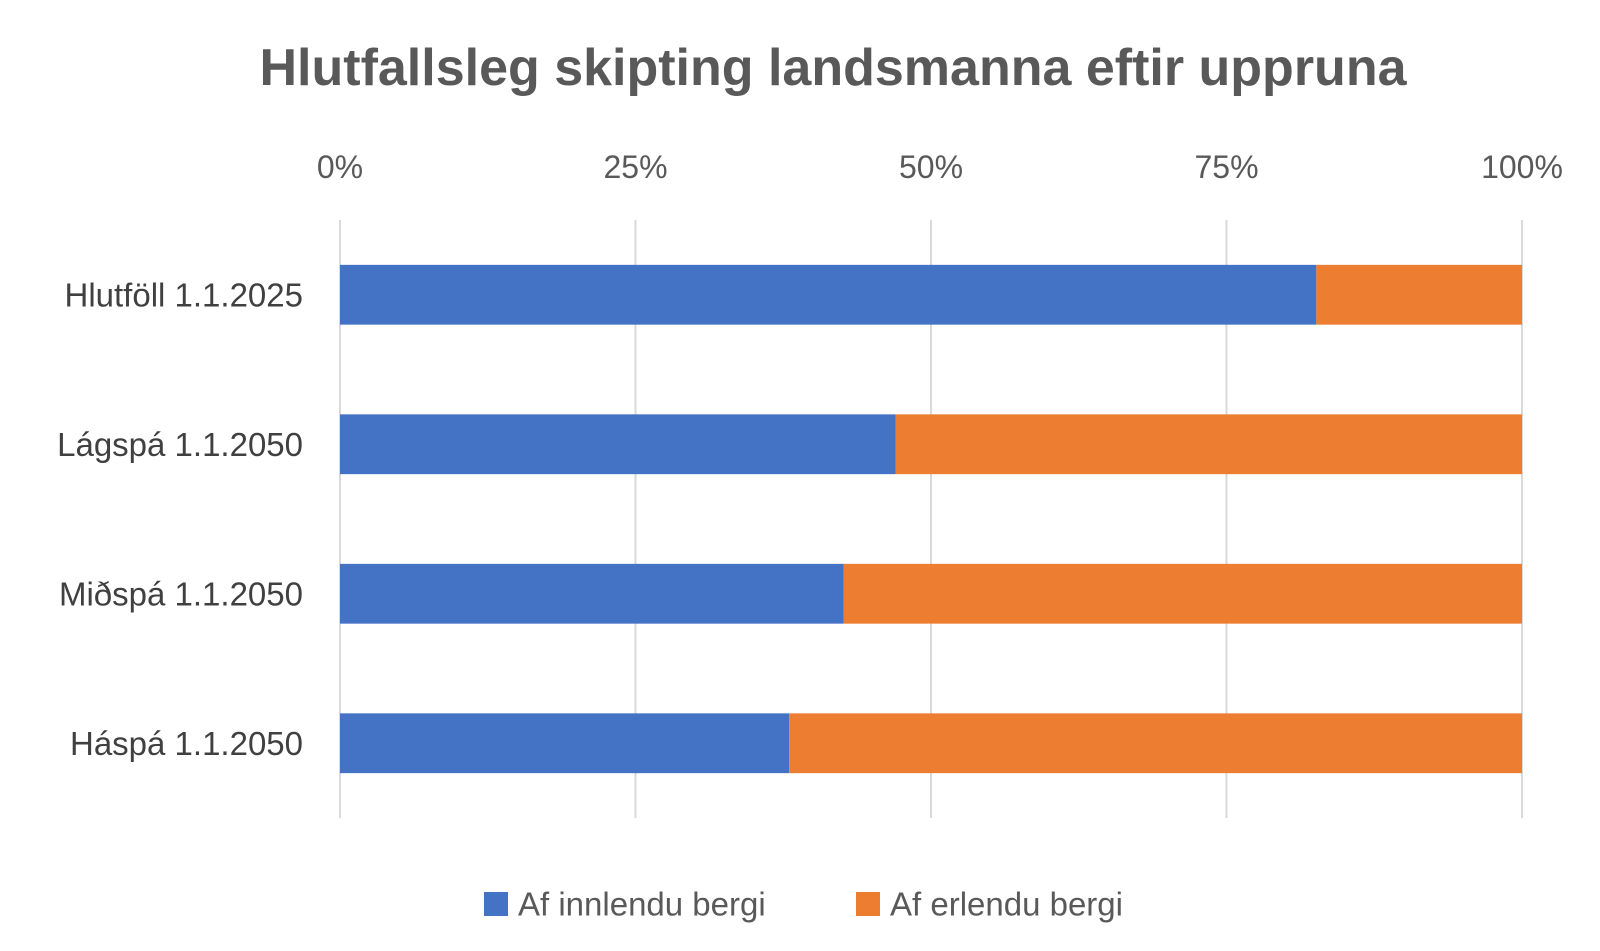 This screenshot has width=1600, height=951. Describe the element at coordinates (642, 904) in the screenshot. I see `legend-label: Af innlendu bergi` at that location.